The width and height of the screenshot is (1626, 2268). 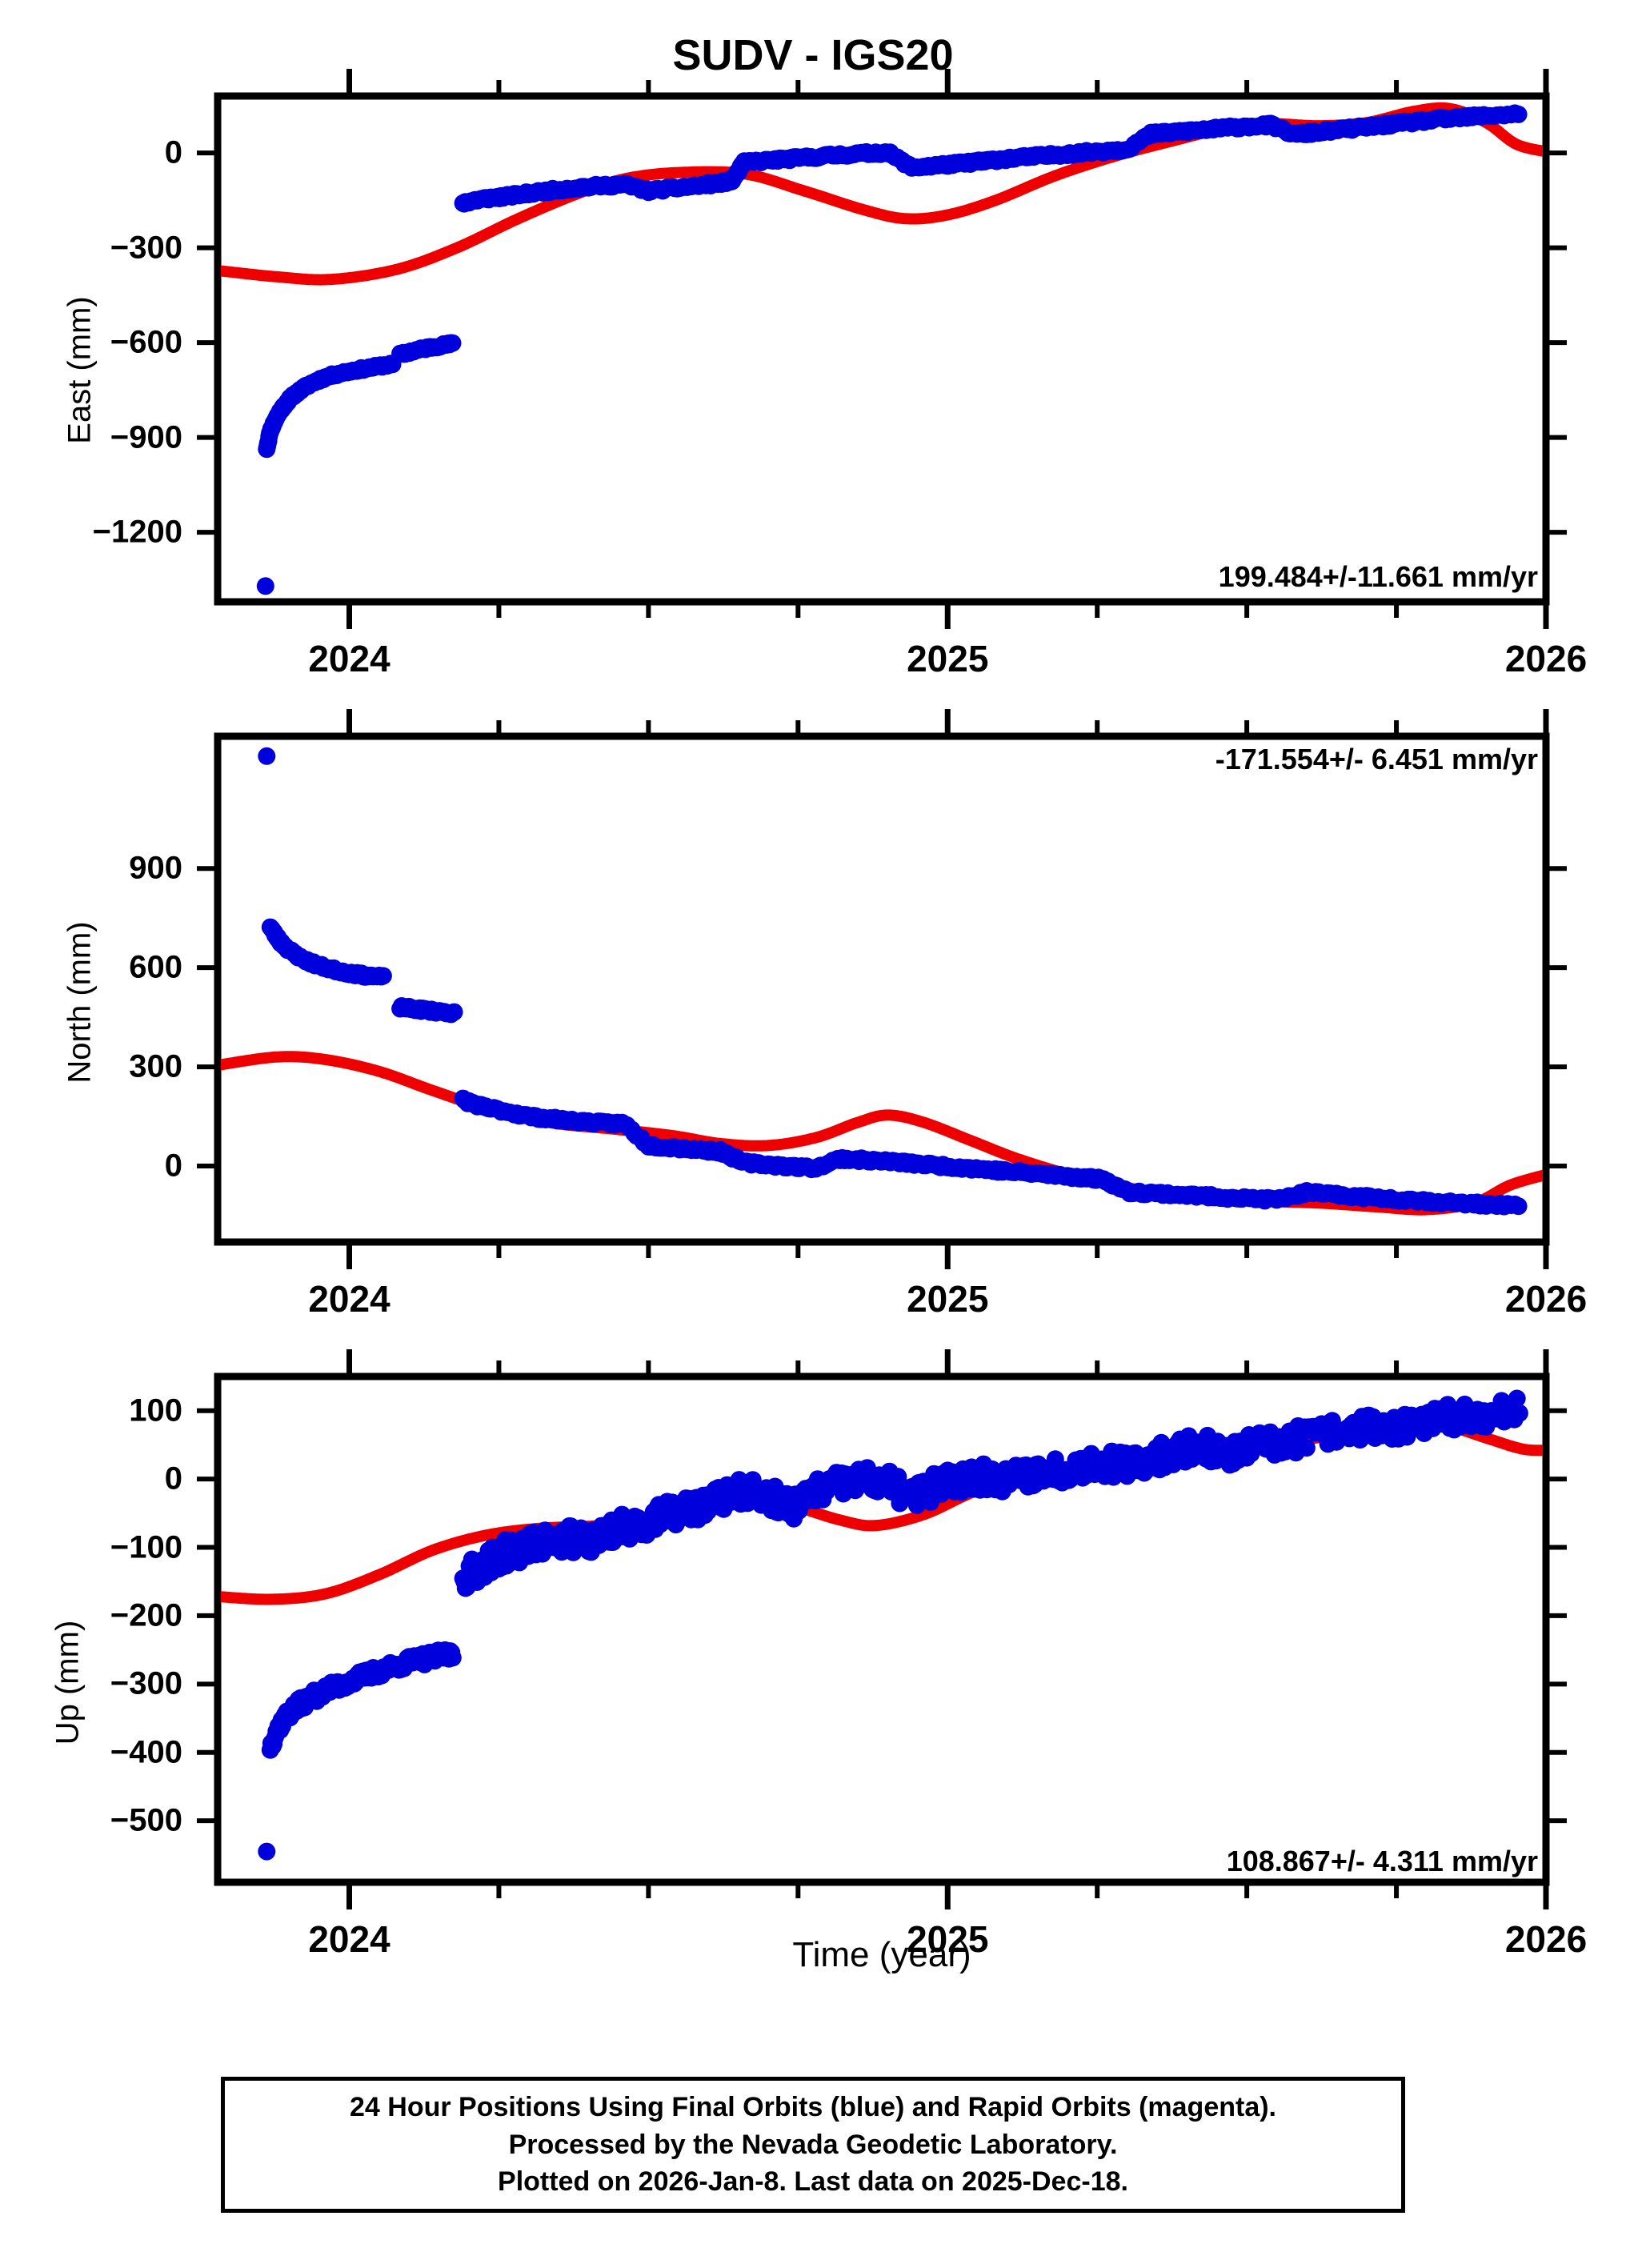 What do you see at coordinates (146, 1752) in the screenshot?
I see `y-tick-label: −400` at bounding box center [146, 1752].